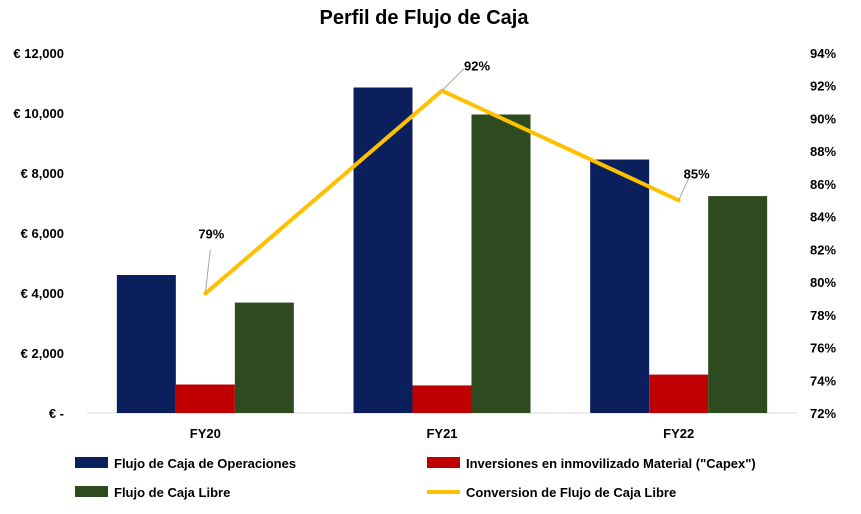 This screenshot has height=514, width=861. What do you see at coordinates (42, 353) in the screenshot?
I see `left-axis-tick-label: € 2,000` at bounding box center [42, 353].